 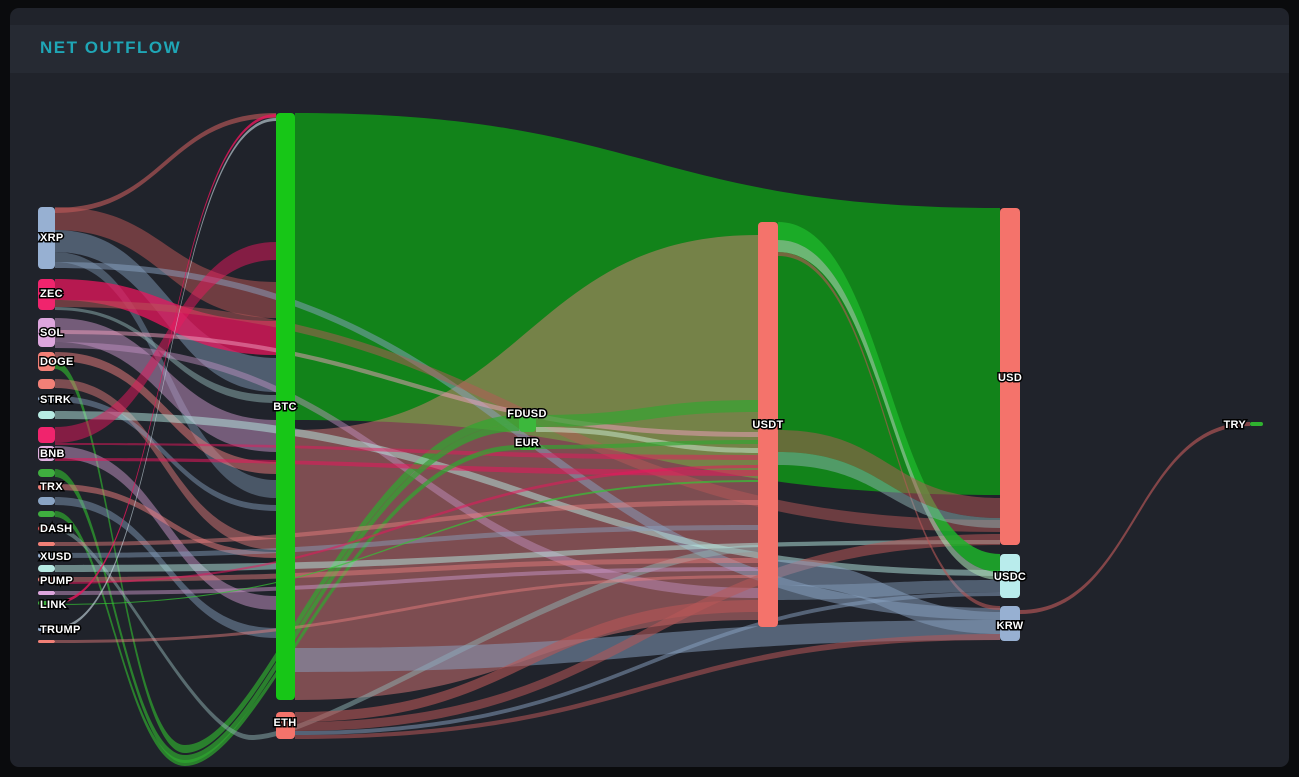 I want to click on sankey-node-USD, so click(x=1010, y=376).